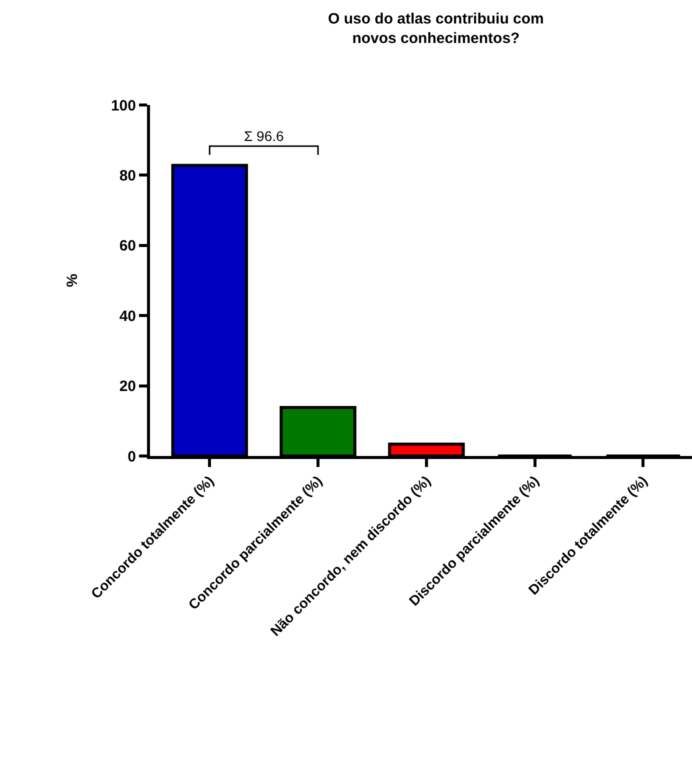  I want to click on annotation: Σ 96.6, so click(264, 136).